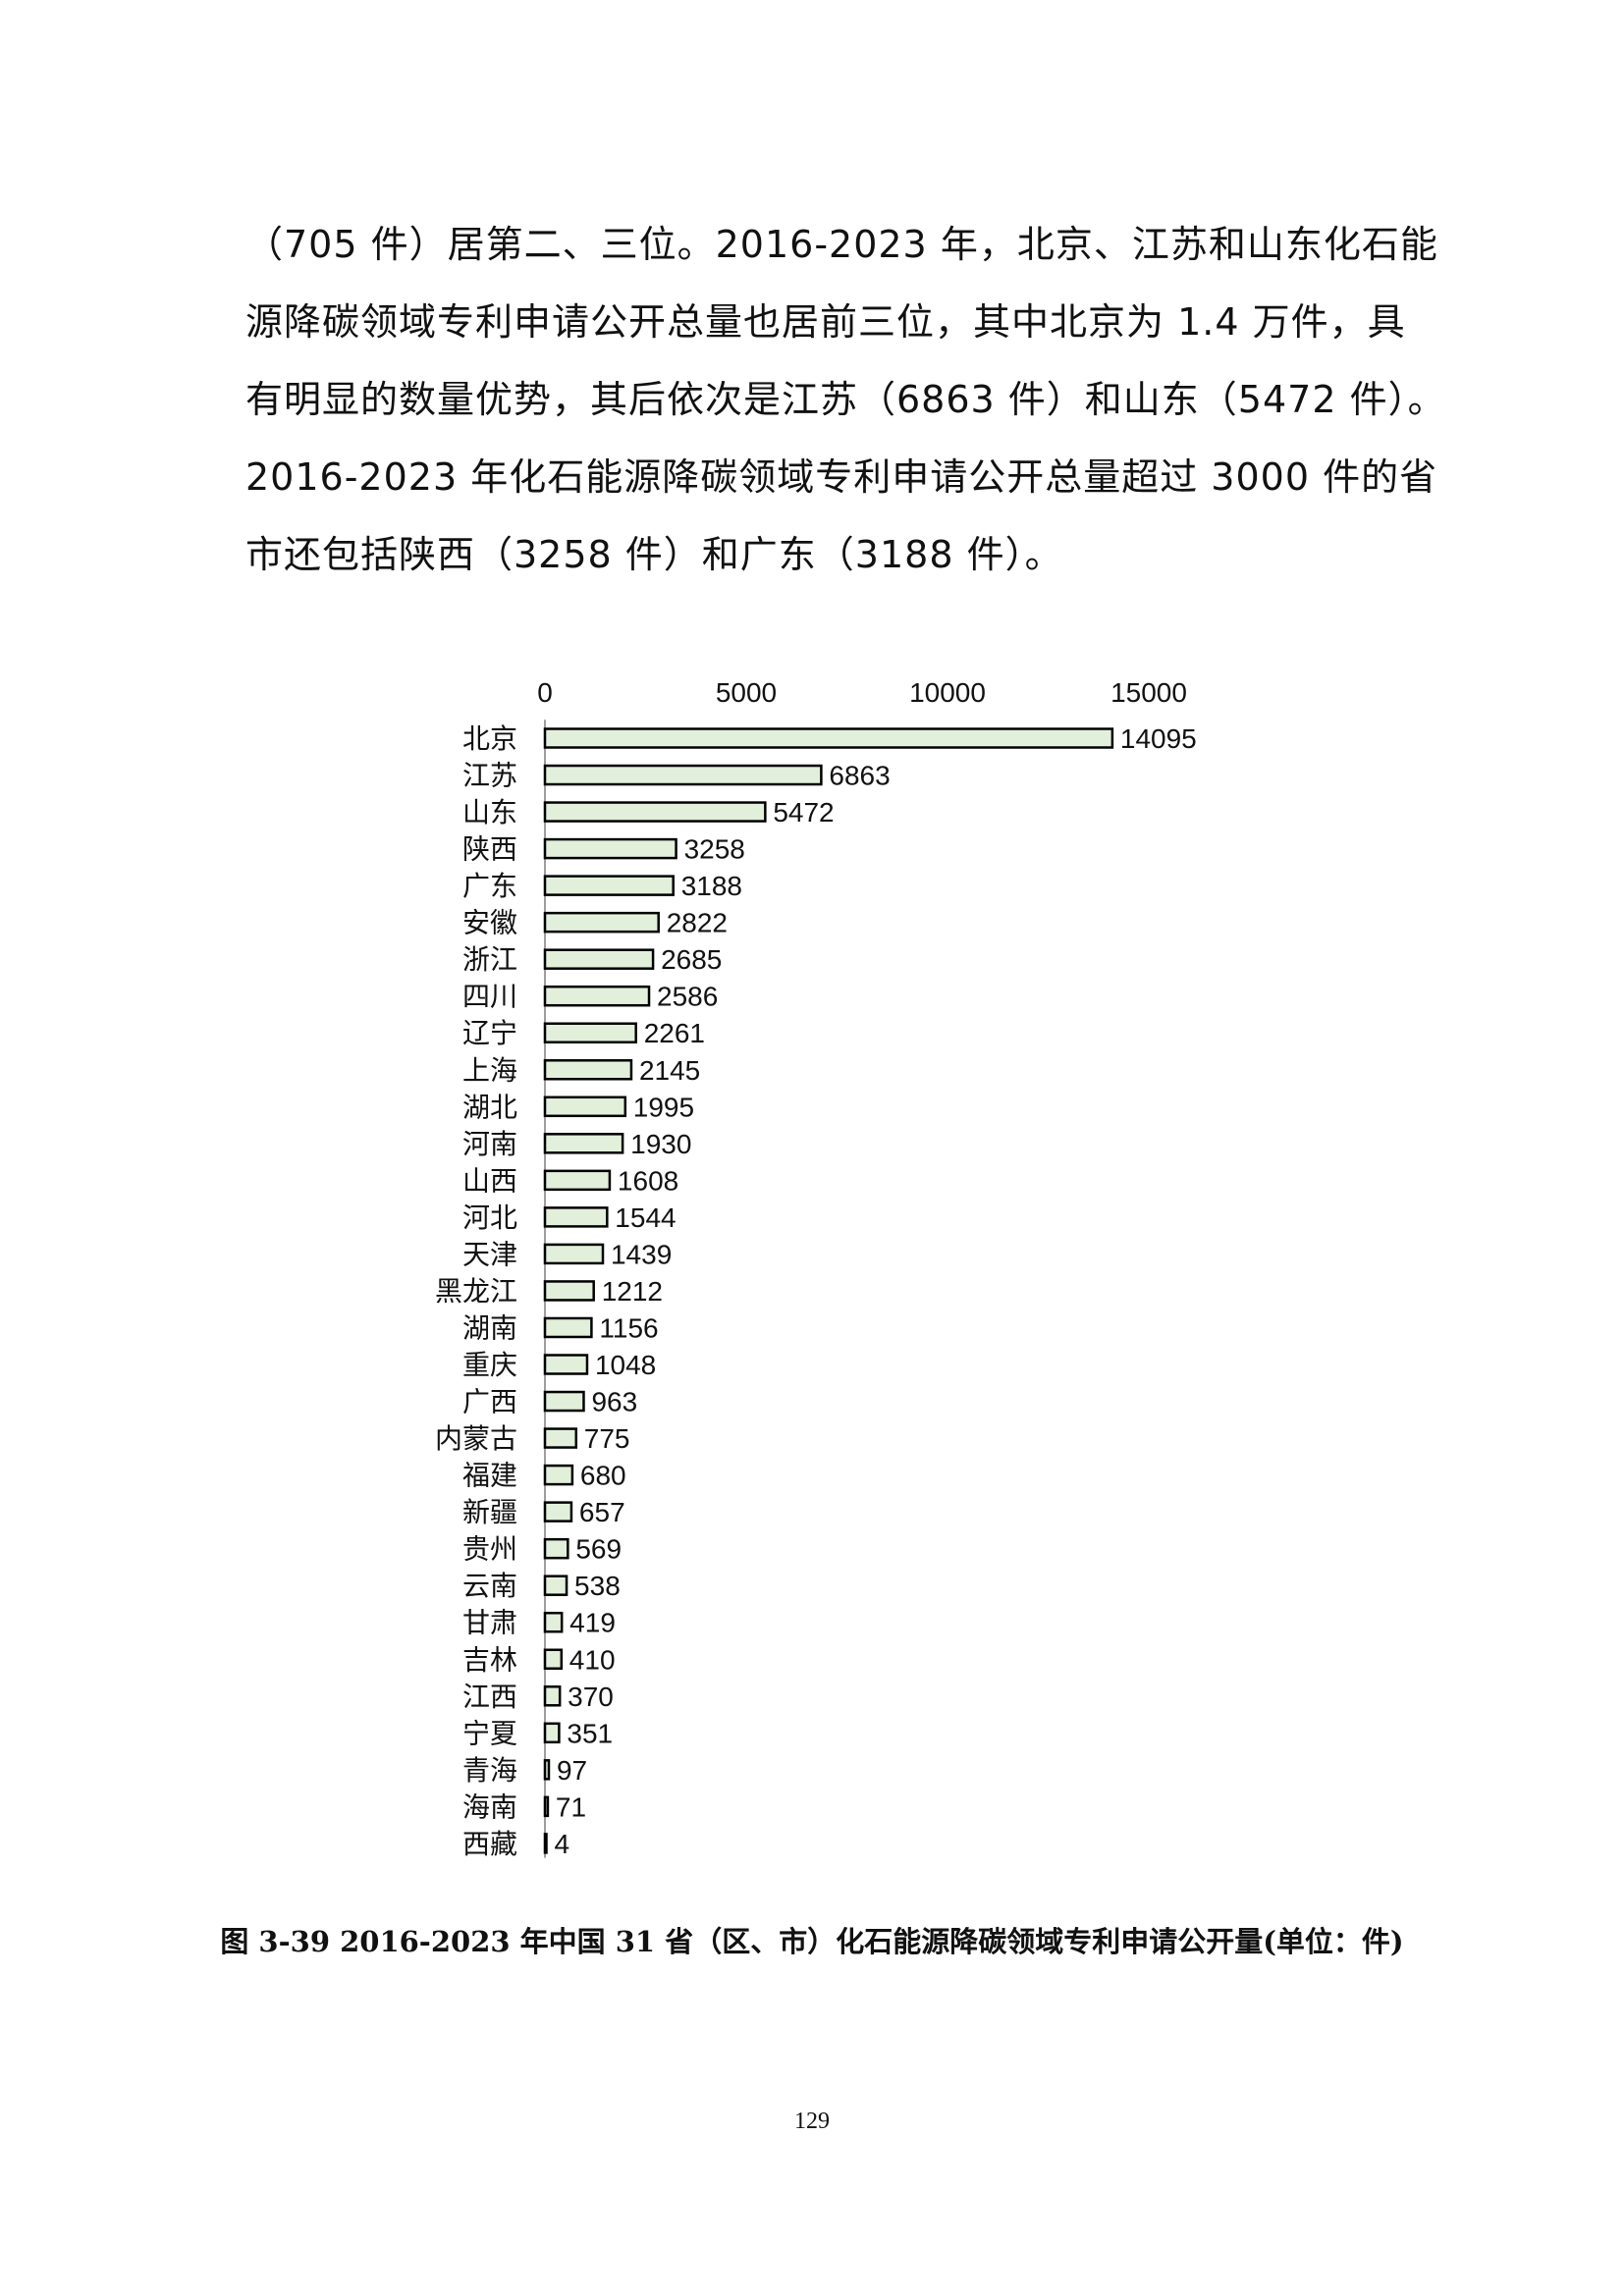  Describe the element at coordinates (591, 1697) in the screenshot. I see `value-label: 370` at that location.